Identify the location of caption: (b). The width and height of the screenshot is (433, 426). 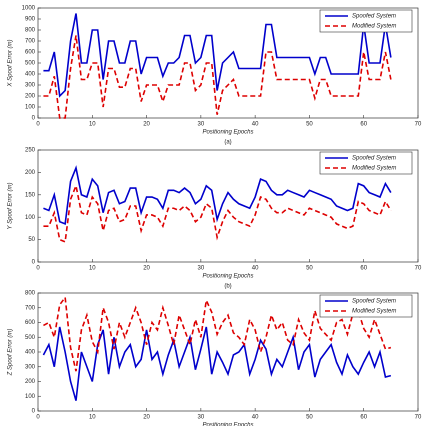
(227, 287).